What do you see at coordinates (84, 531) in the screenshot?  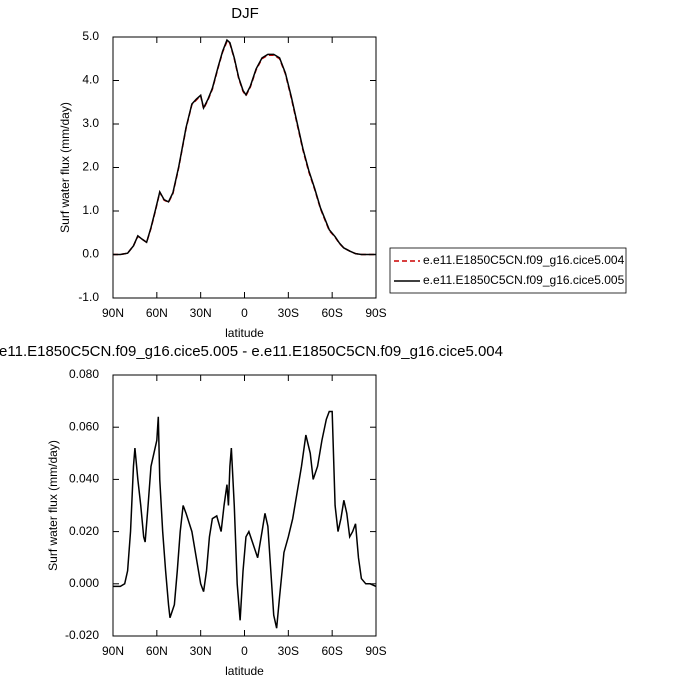 I see `y-tick-label: 0.020` at bounding box center [84, 531].